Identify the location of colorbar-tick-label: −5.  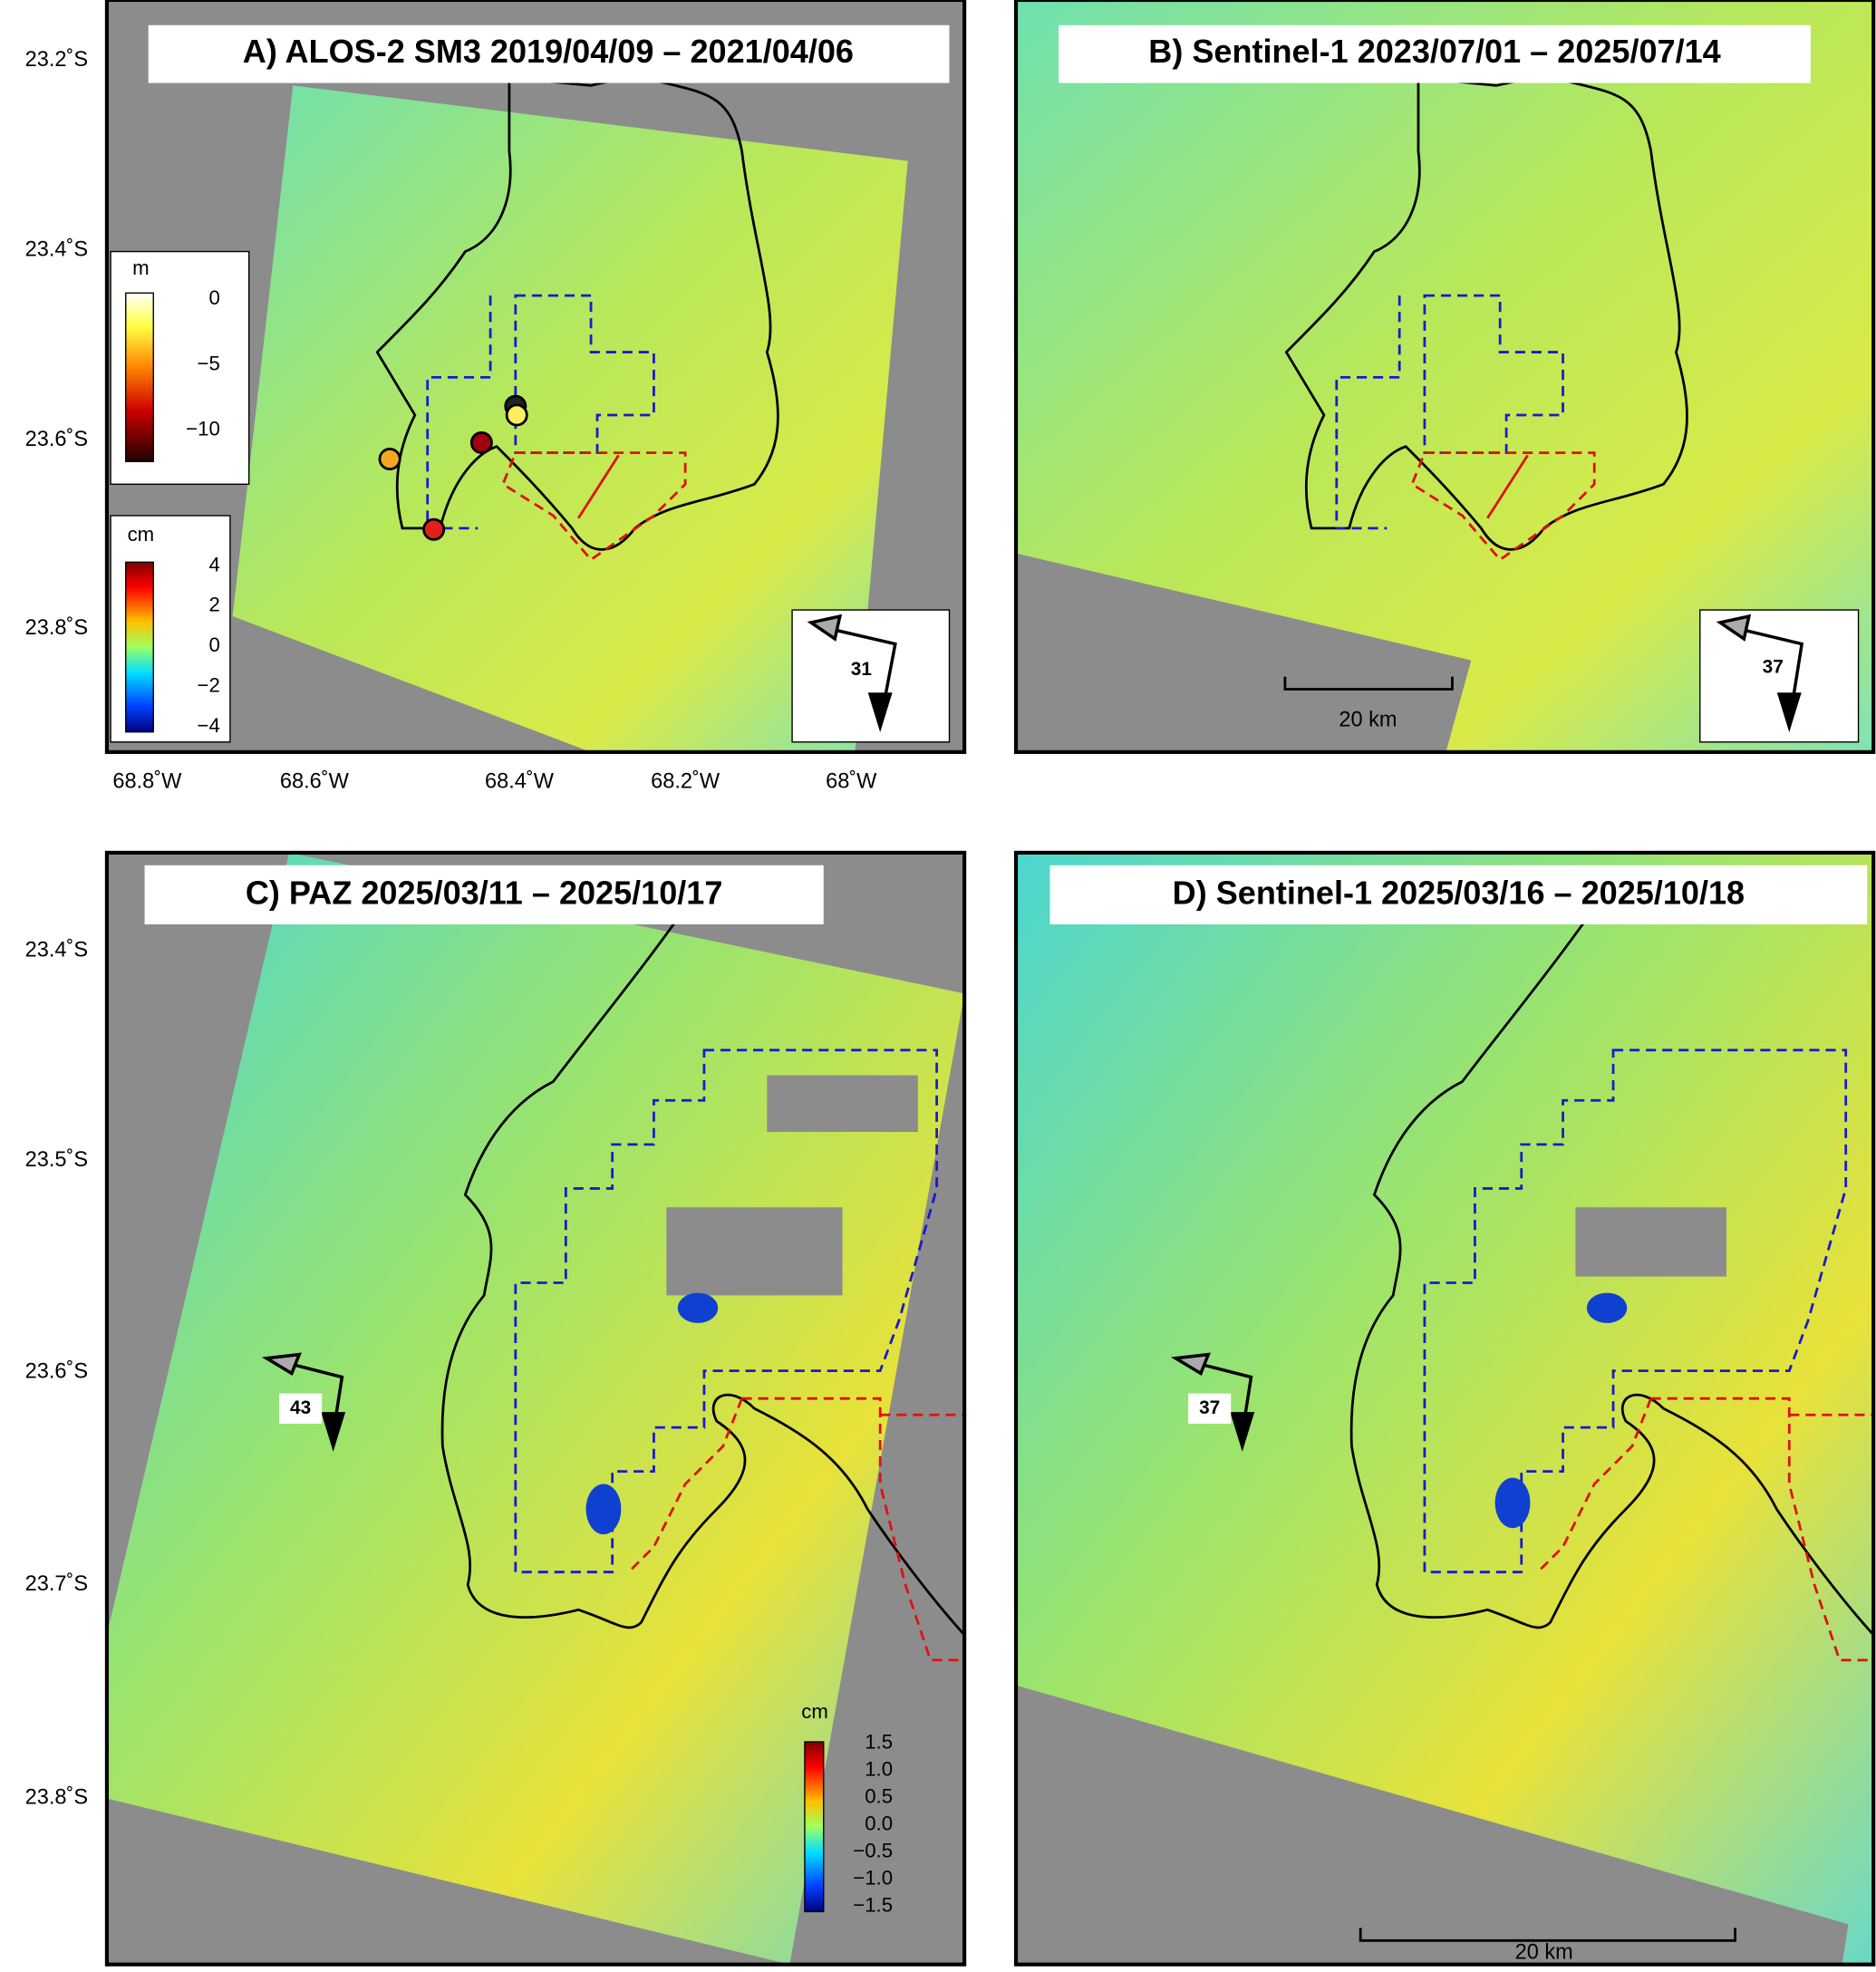
(209, 363).